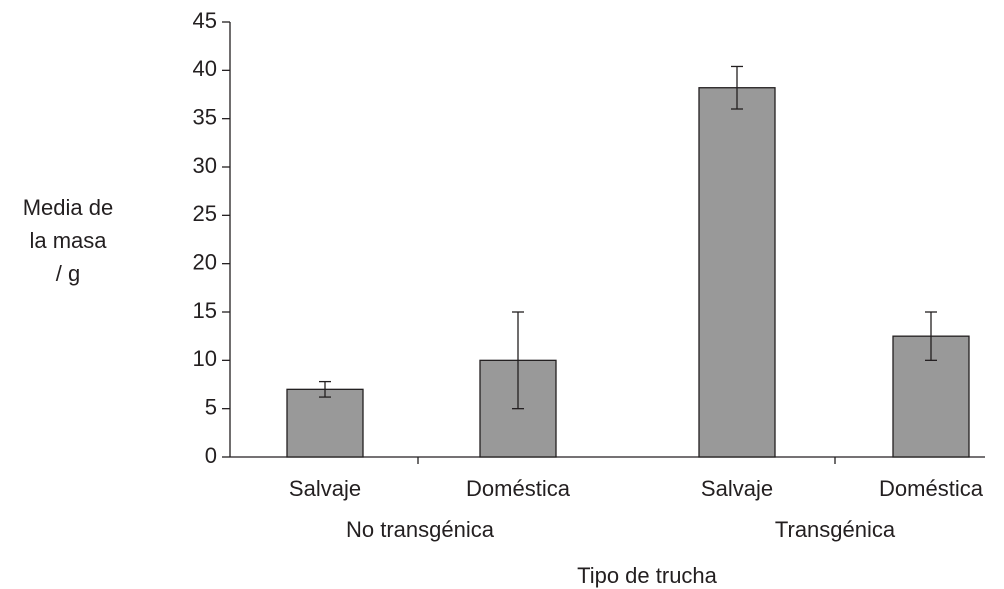  I want to click on group-label: No transgénica, so click(420, 529).